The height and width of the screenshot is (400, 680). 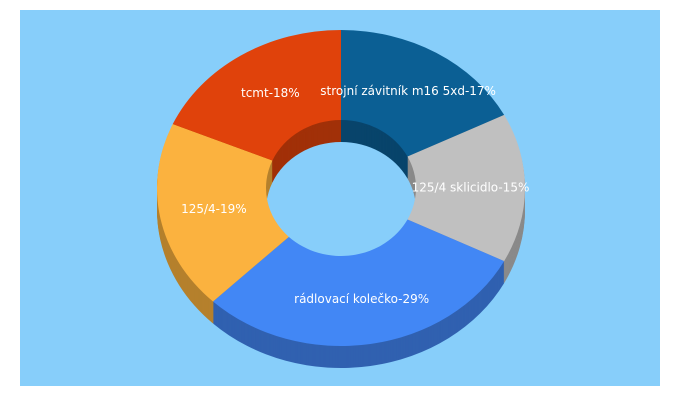 I want to click on slice-label: 125/4-19%, so click(x=214, y=209).